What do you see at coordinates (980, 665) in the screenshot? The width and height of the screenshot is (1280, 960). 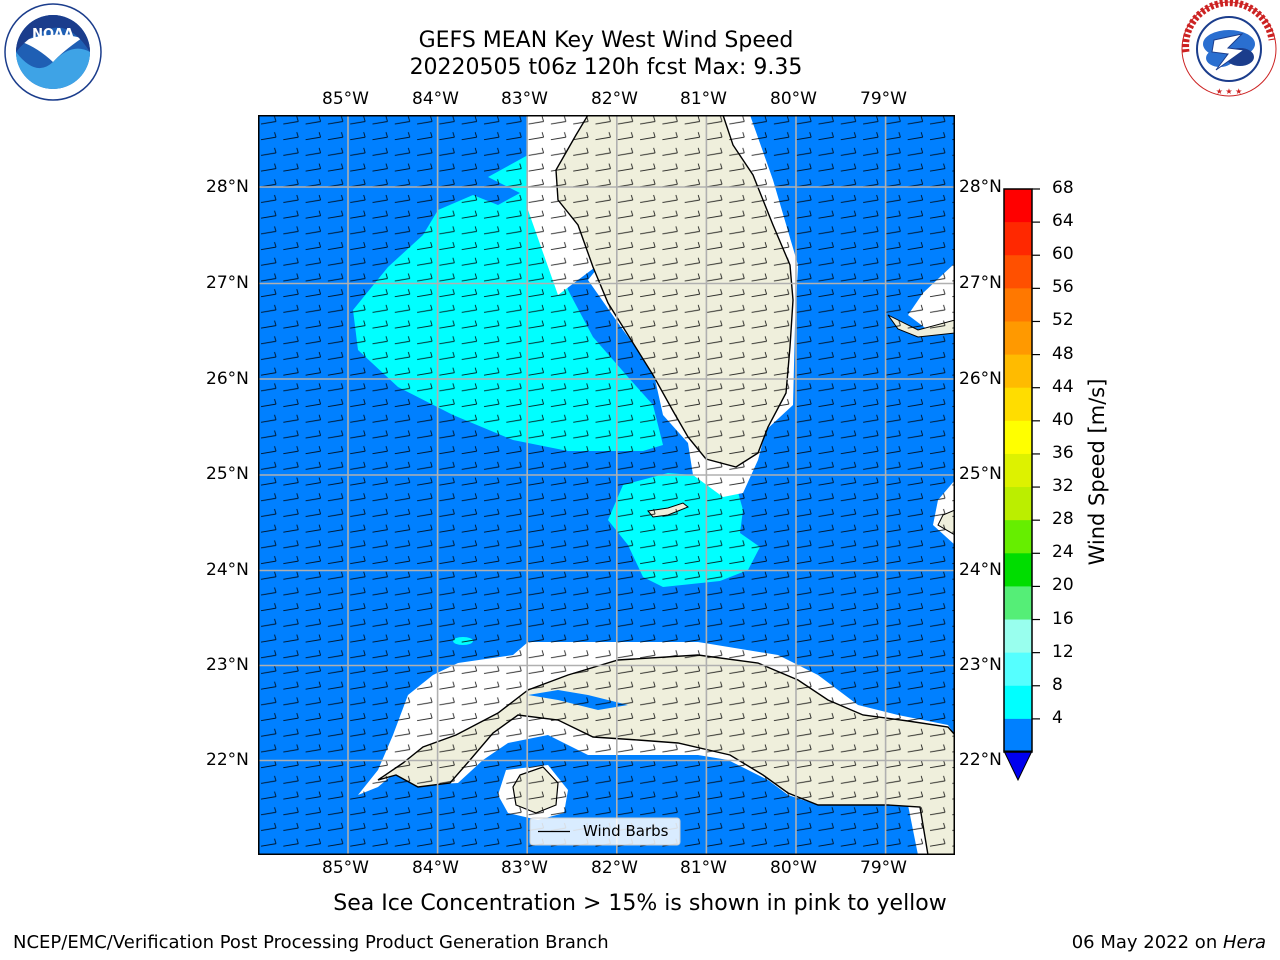 I see `lat-label-right: 23°N` at bounding box center [980, 665].